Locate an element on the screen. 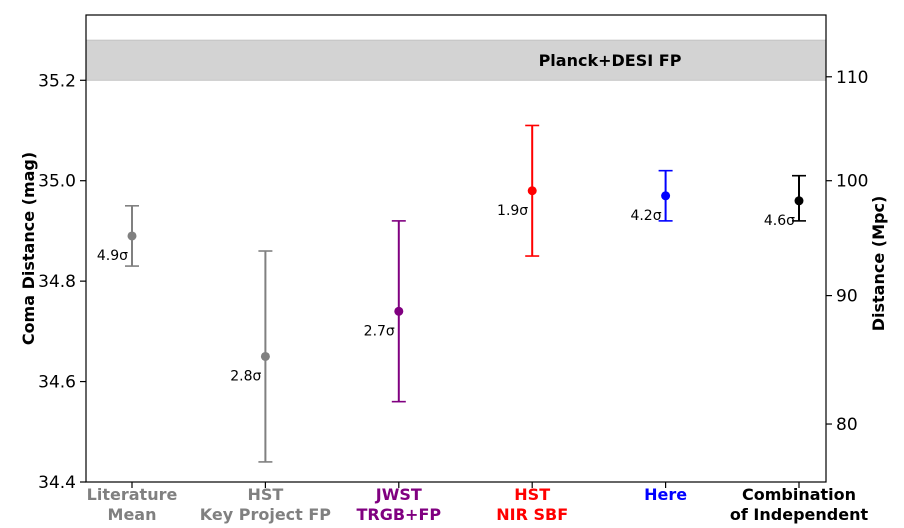  y-tick-label-left: 35.2 is located at coordinates (57, 81).